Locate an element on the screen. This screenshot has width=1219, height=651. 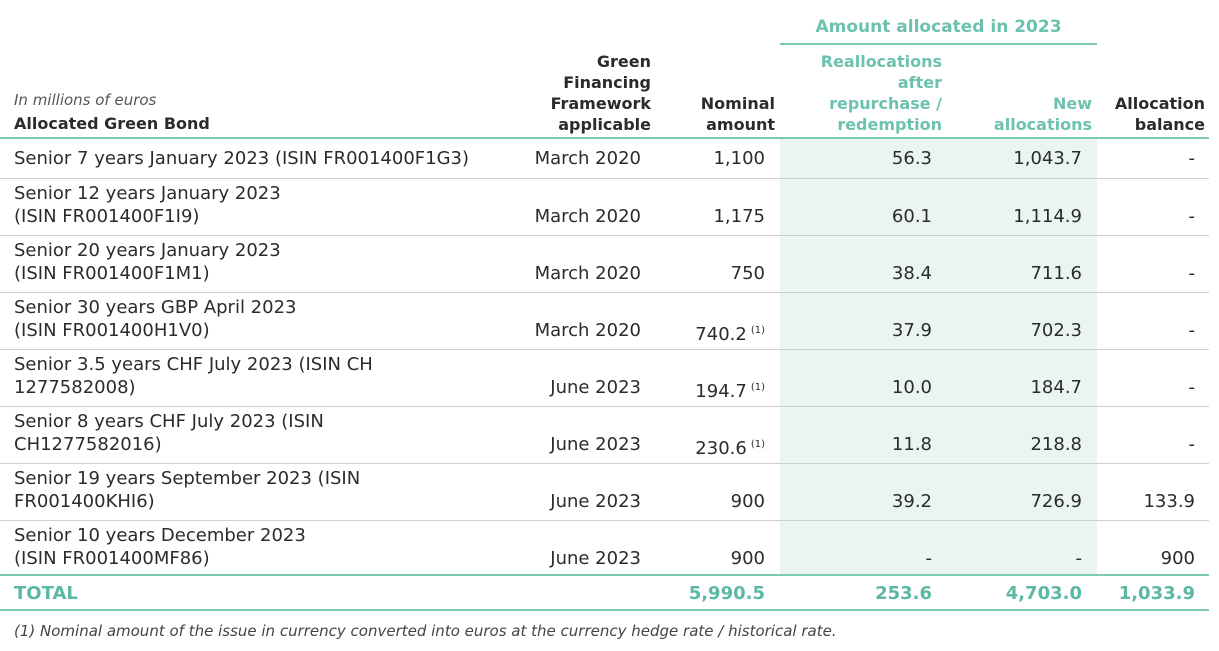
reallocations-cell: 60.1 is located at coordinates (911, 216).